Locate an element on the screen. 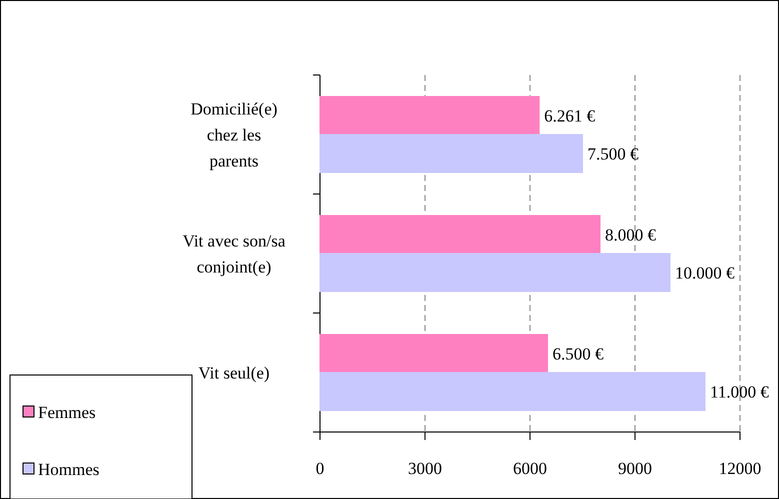 This screenshot has width=779, height=499. legend-label: Femmes is located at coordinates (67, 412).